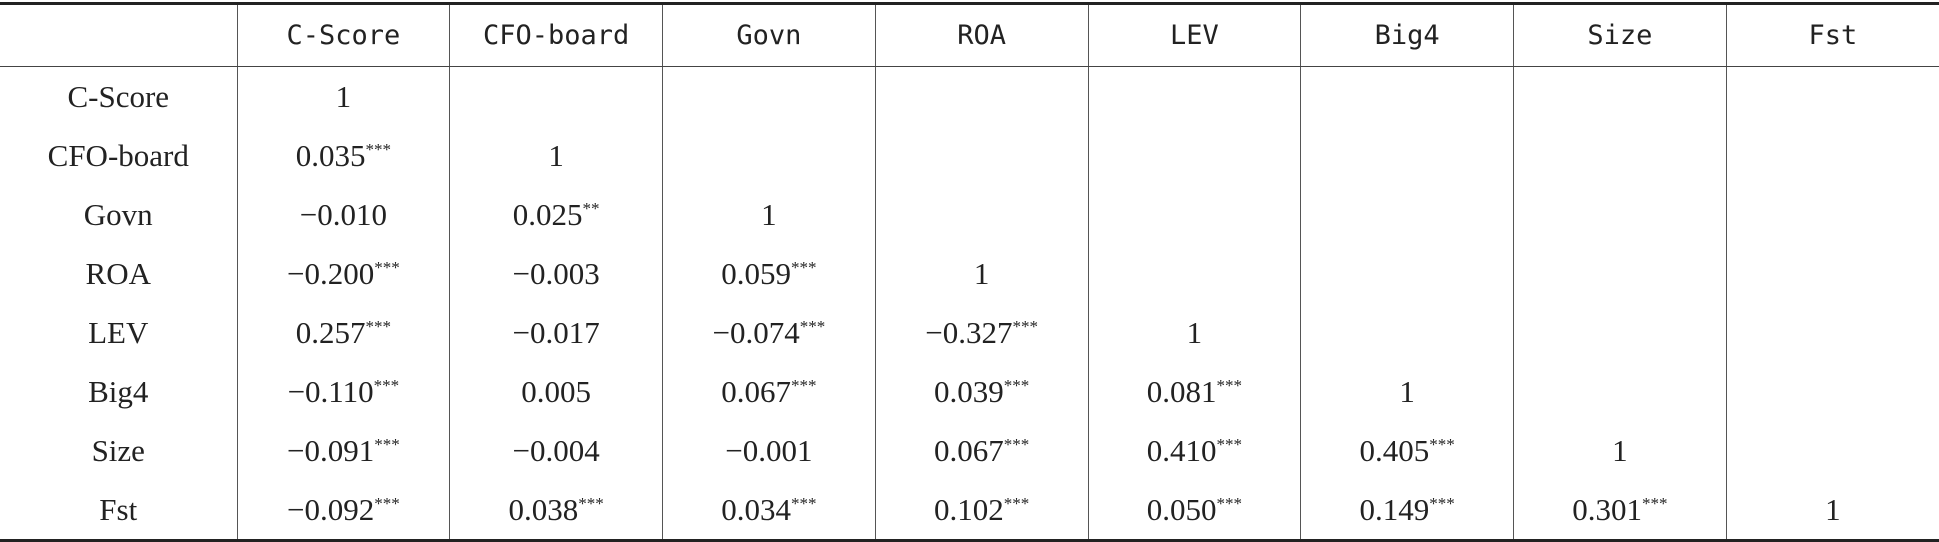  I want to click on cell: 0.050***, so click(1194, 510).